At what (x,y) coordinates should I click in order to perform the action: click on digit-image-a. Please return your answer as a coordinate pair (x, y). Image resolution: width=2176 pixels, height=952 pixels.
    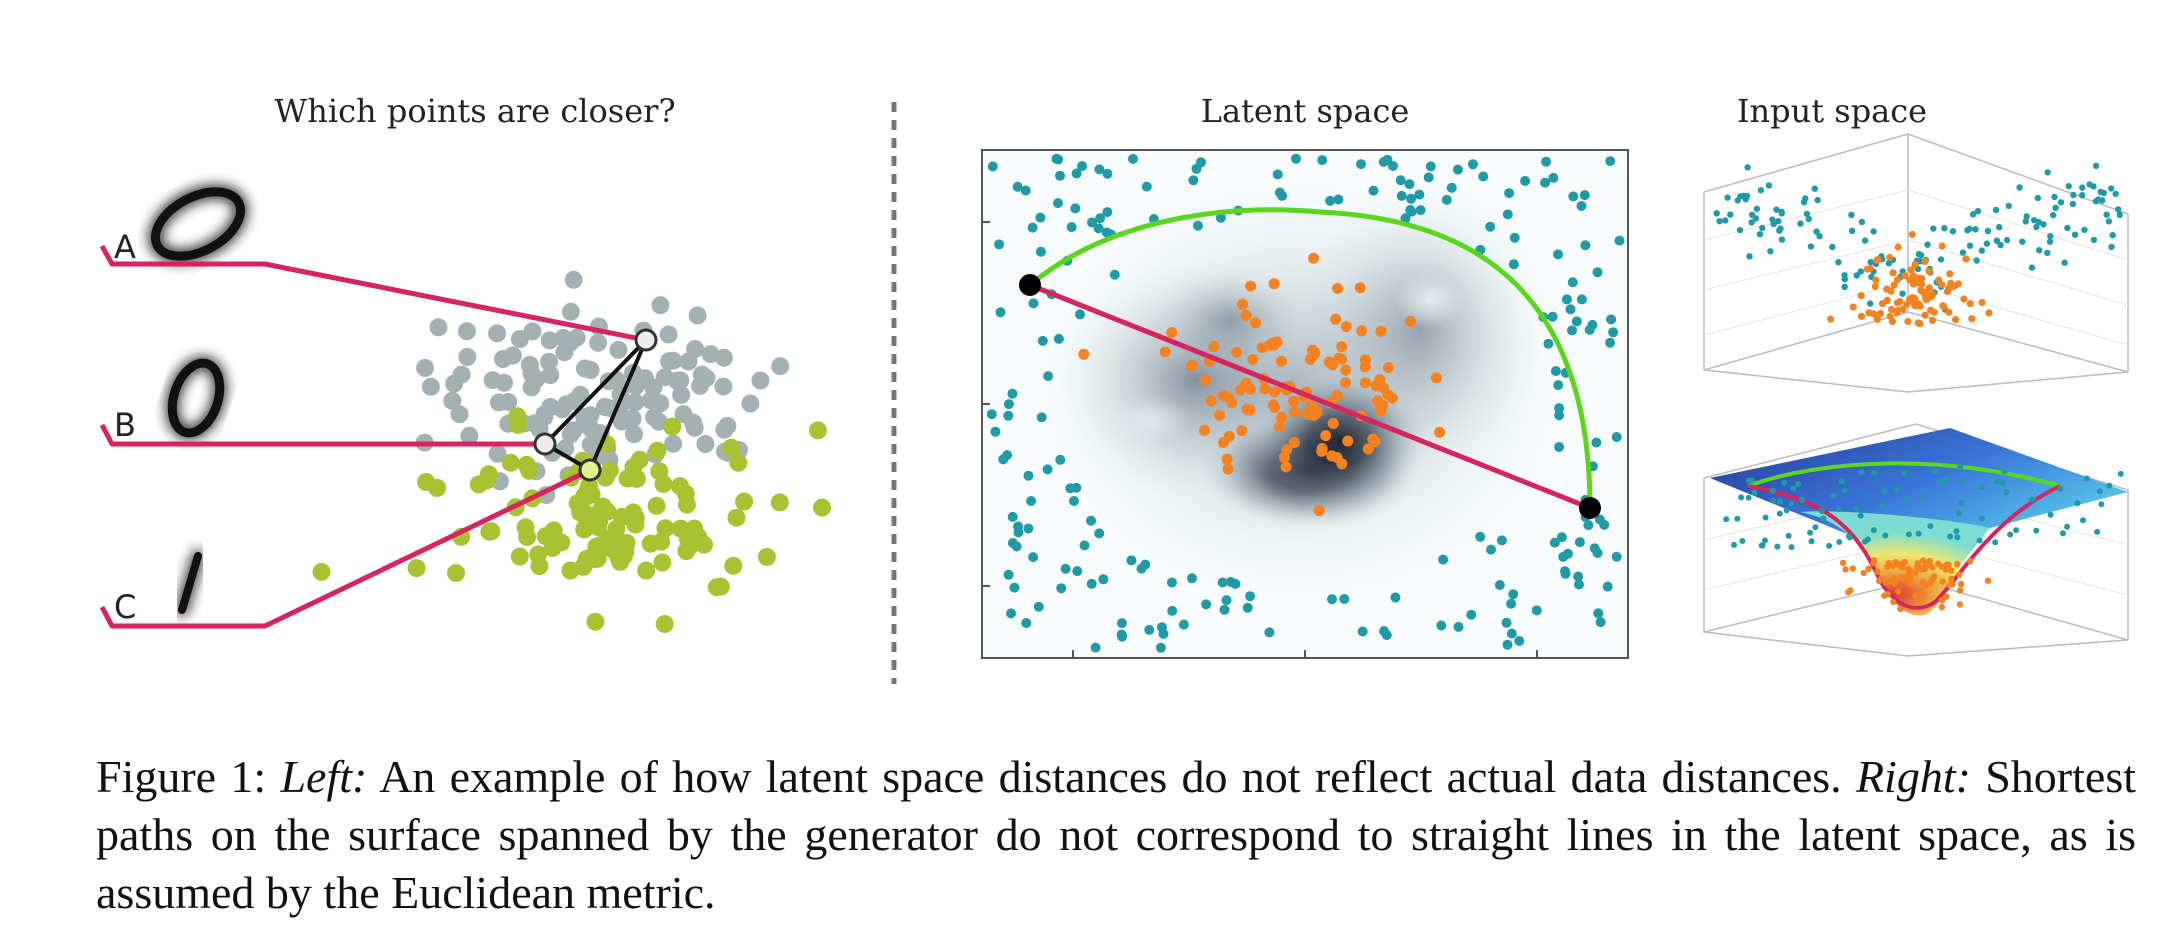
    Looking at the image, I should click on (198, 224).